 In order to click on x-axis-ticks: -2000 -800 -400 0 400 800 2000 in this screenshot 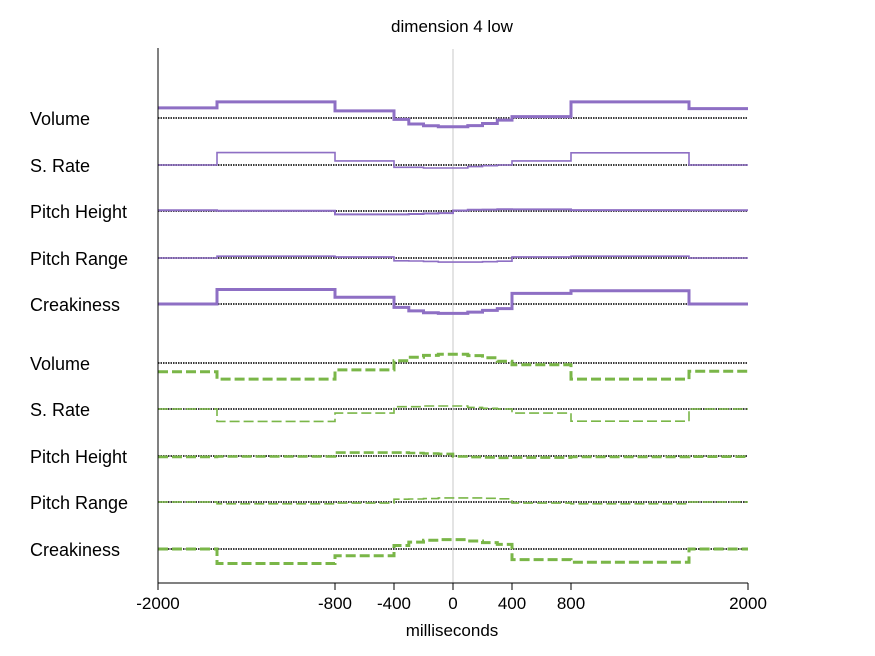, I will do `click(451, 598)`.